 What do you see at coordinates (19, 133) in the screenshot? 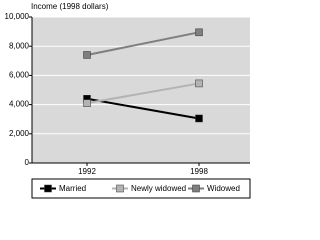
I see `y-tick-label: 2,000` at bounding box center [19, 133].